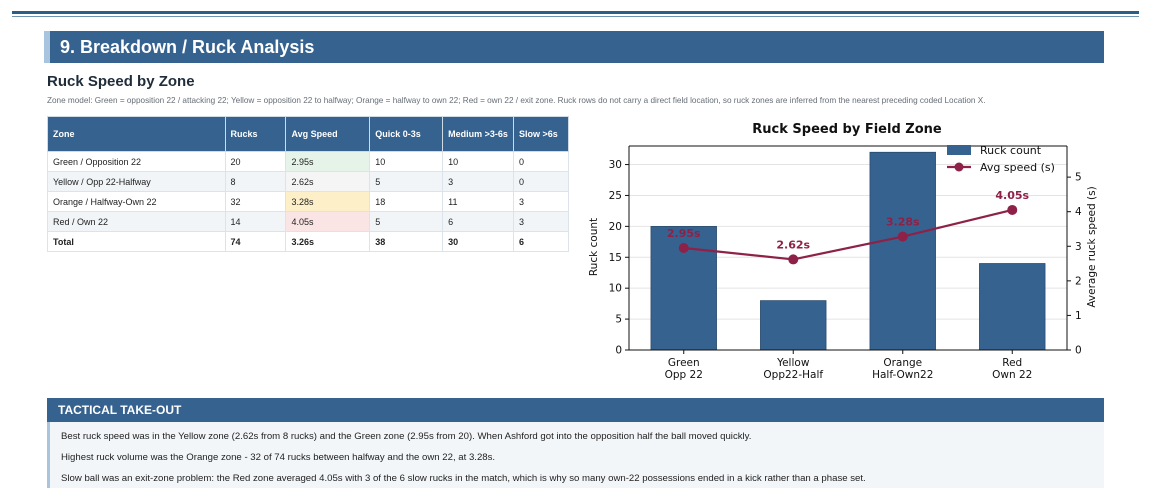 The image size is (1152, 500). Describe the element at coordinates (1078, 316) in the screenshot. I see `y2-tick-label: 1` at that location.